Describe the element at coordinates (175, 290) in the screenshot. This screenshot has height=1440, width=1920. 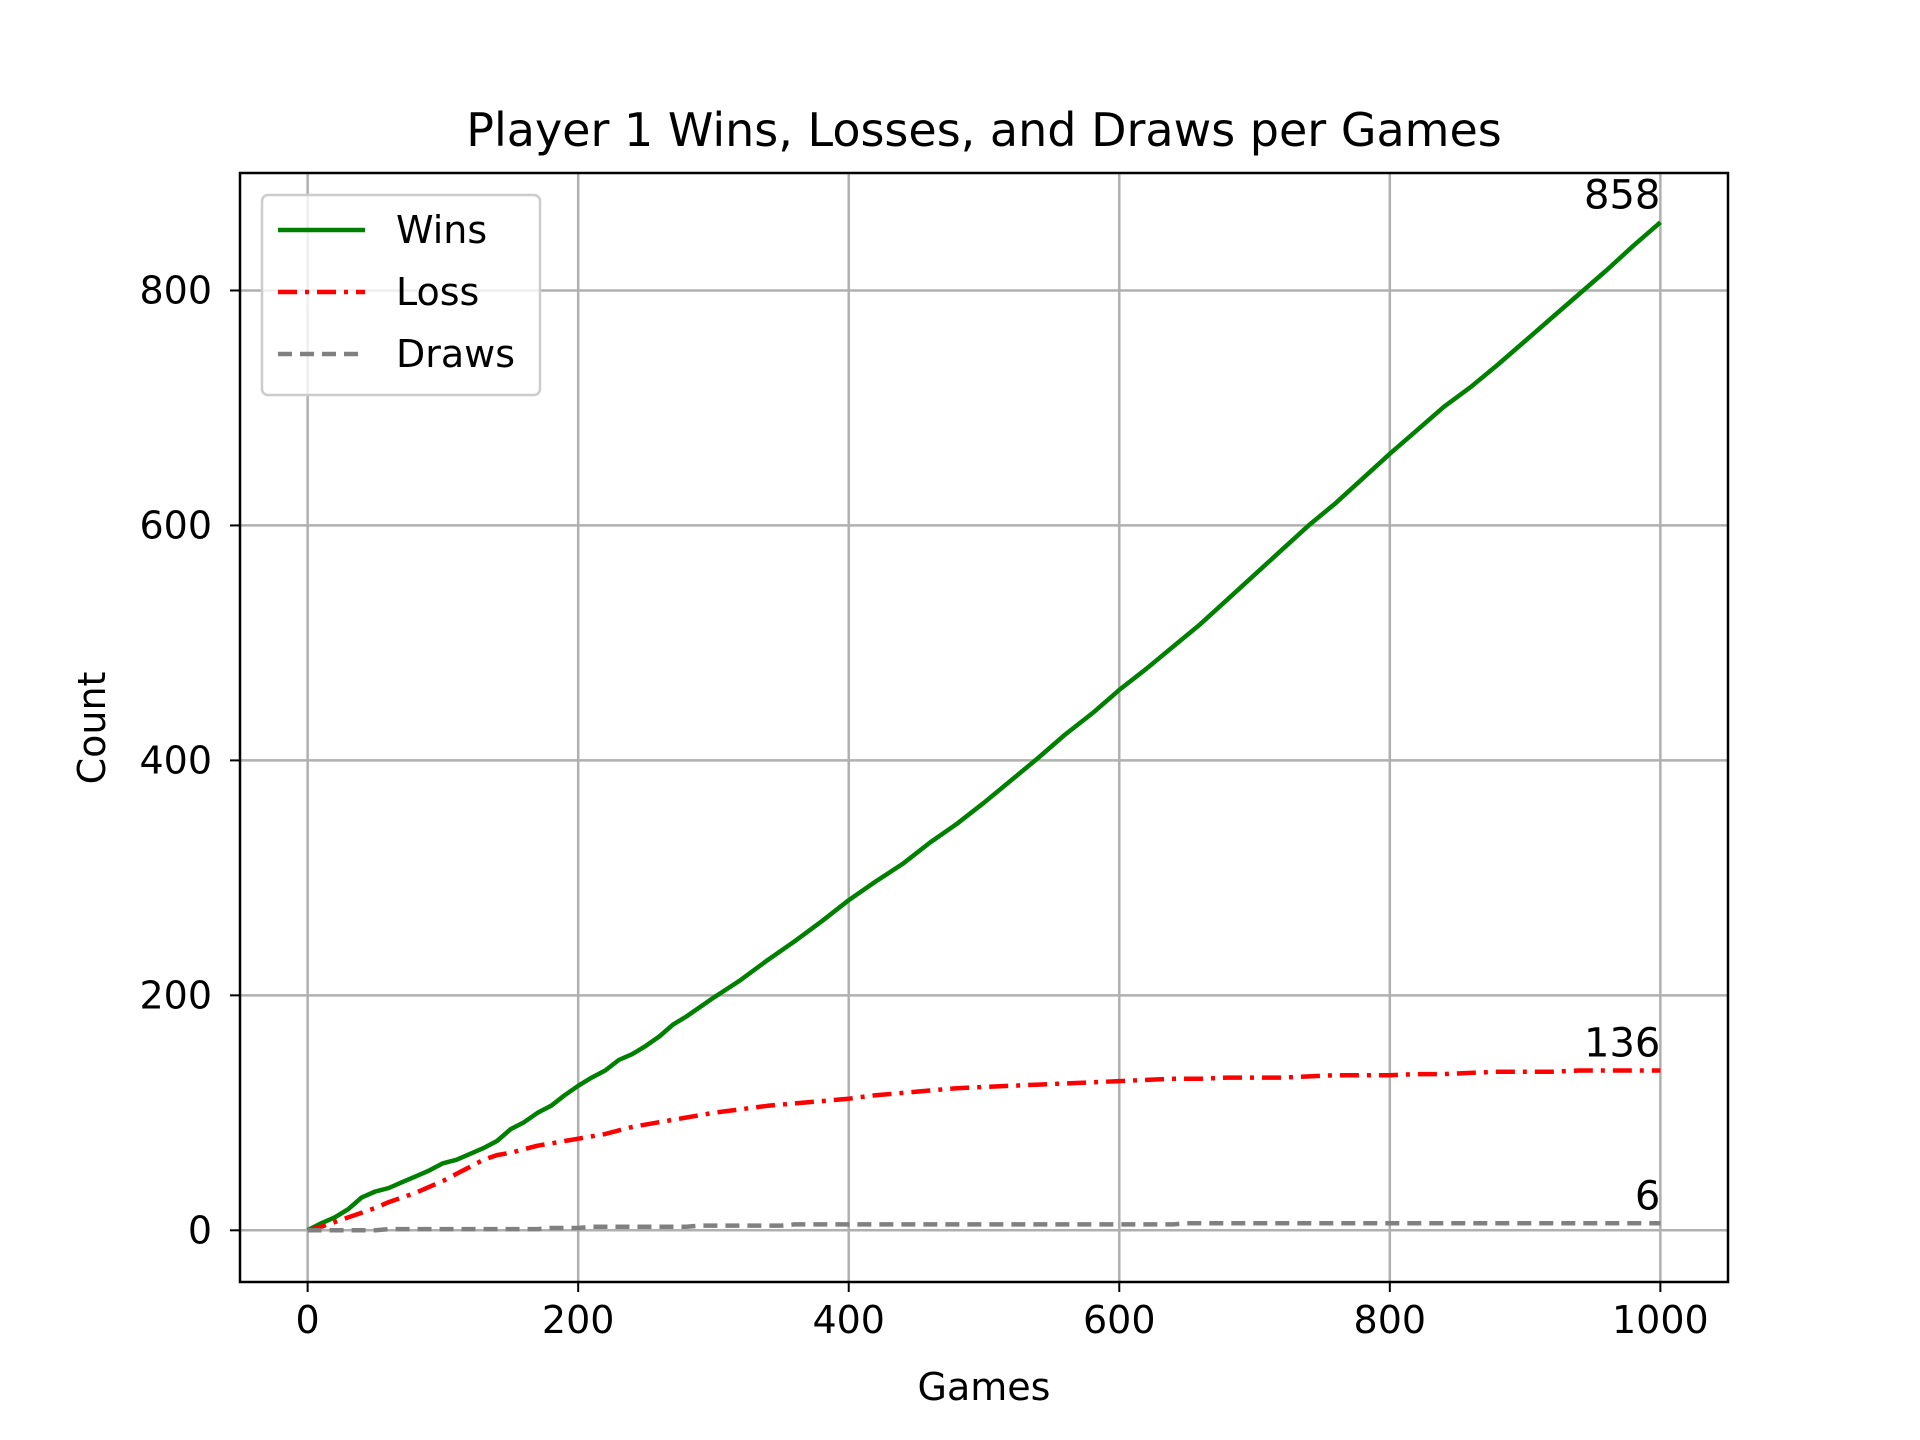
I see `y-tick-label: 800` at that location.